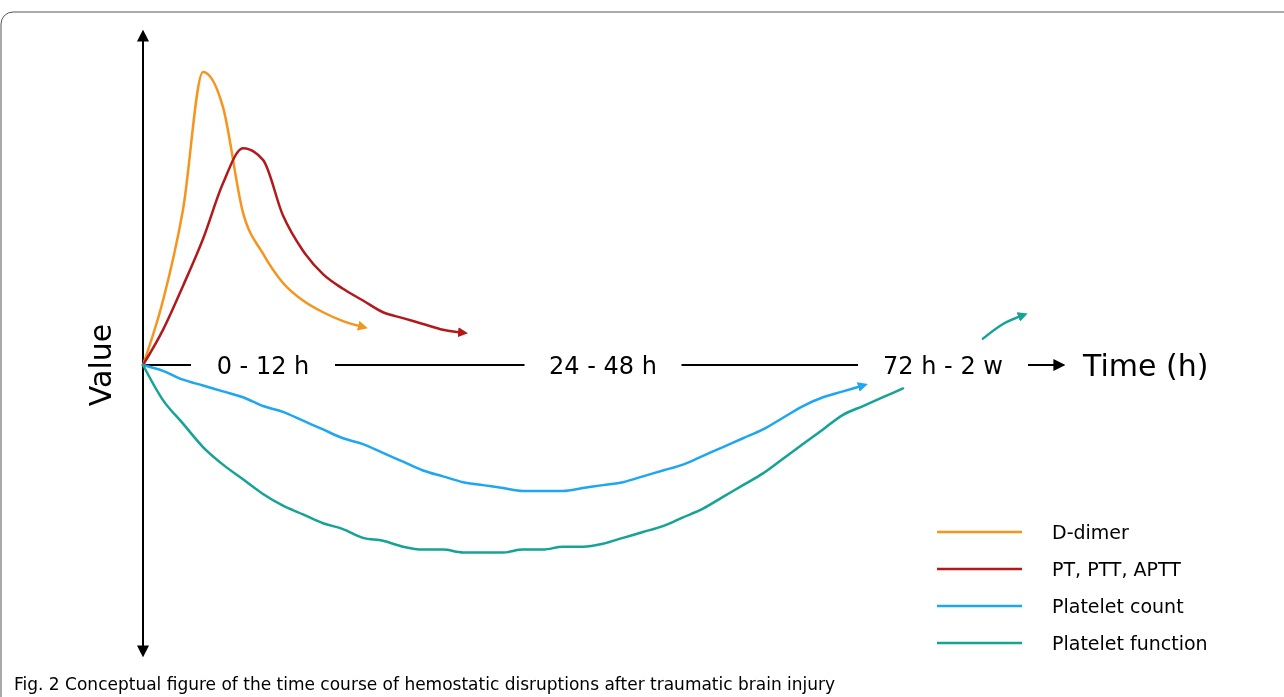 The height and width of the screenshot is (697, 1284). I want to click on legend-label: PT, PTT, APTT, so click(1117, 569).